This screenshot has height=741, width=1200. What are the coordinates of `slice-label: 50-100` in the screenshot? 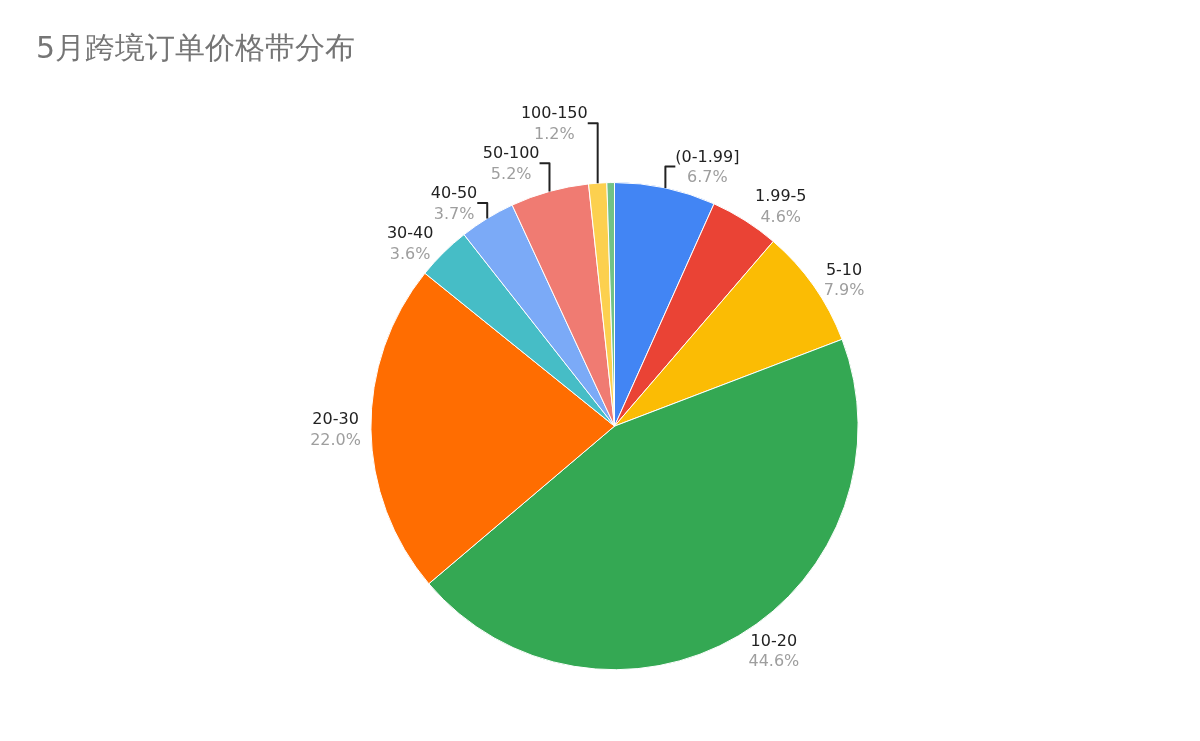 It's located at (511, 153).